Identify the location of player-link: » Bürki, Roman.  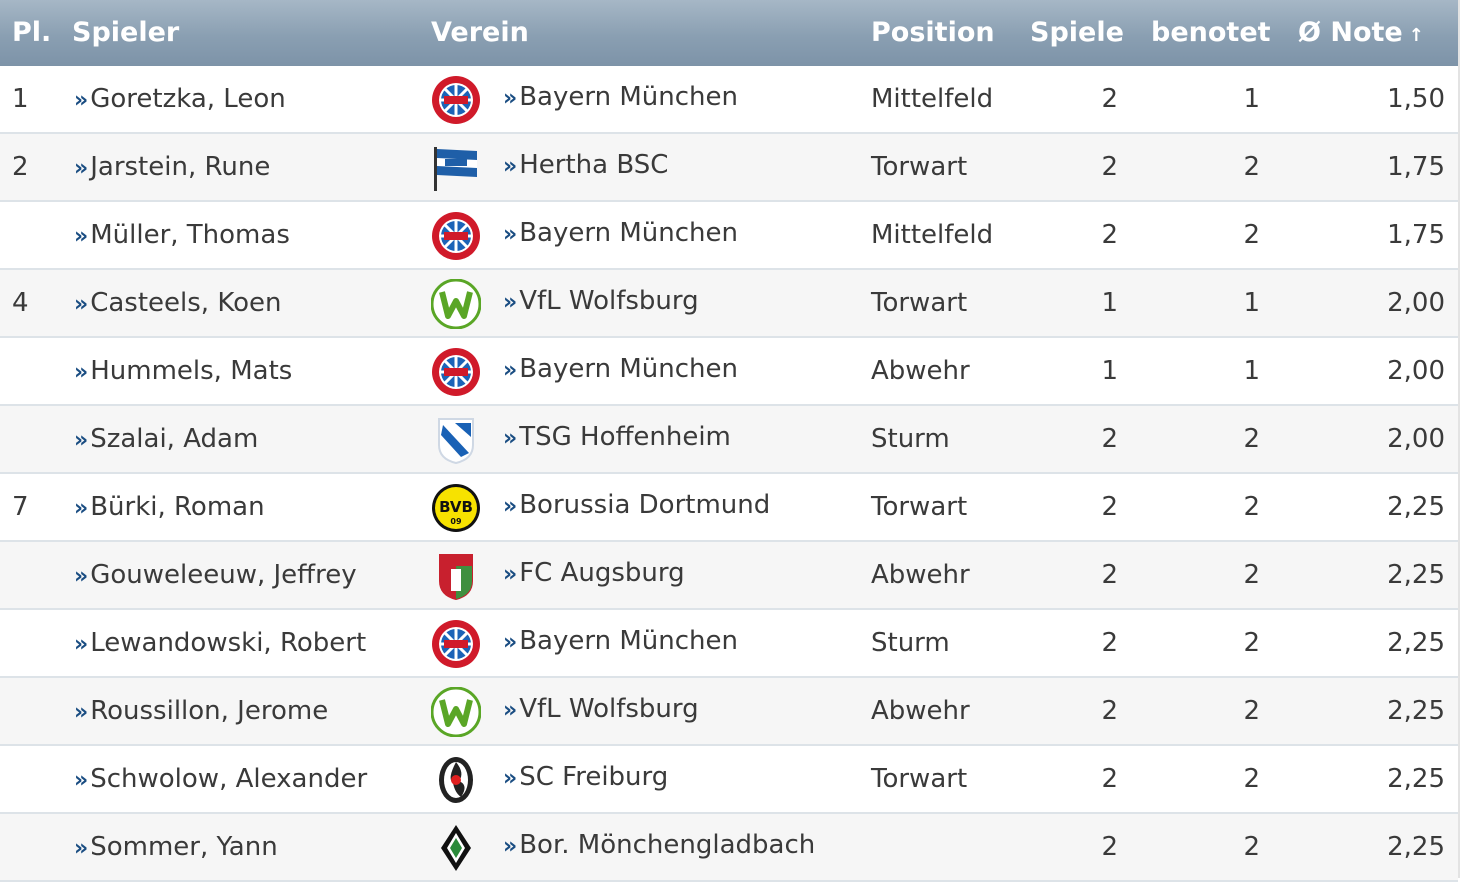
(169, 508).